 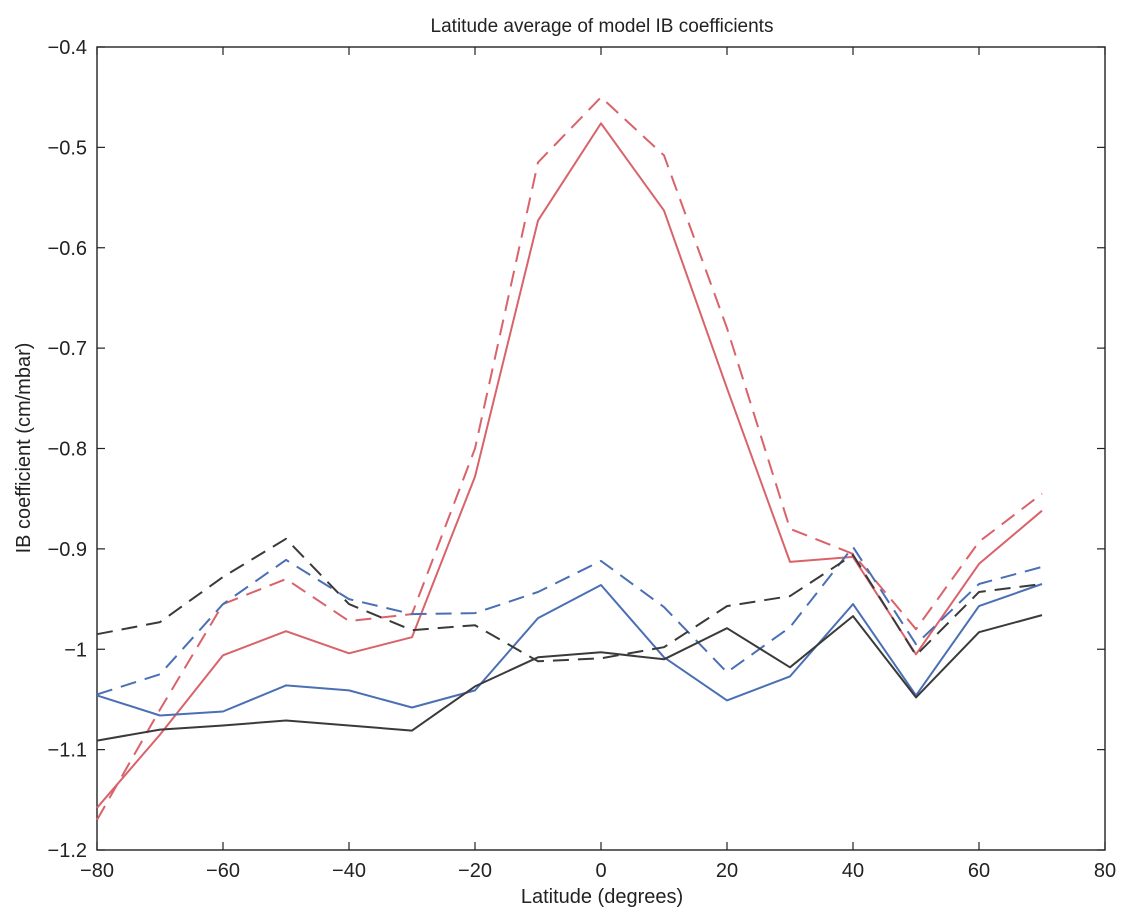 What do you see at coordinates (67, 550) in the screenshot?
I see `y-tick-label: −0.9` at bounding box center [67, 550].